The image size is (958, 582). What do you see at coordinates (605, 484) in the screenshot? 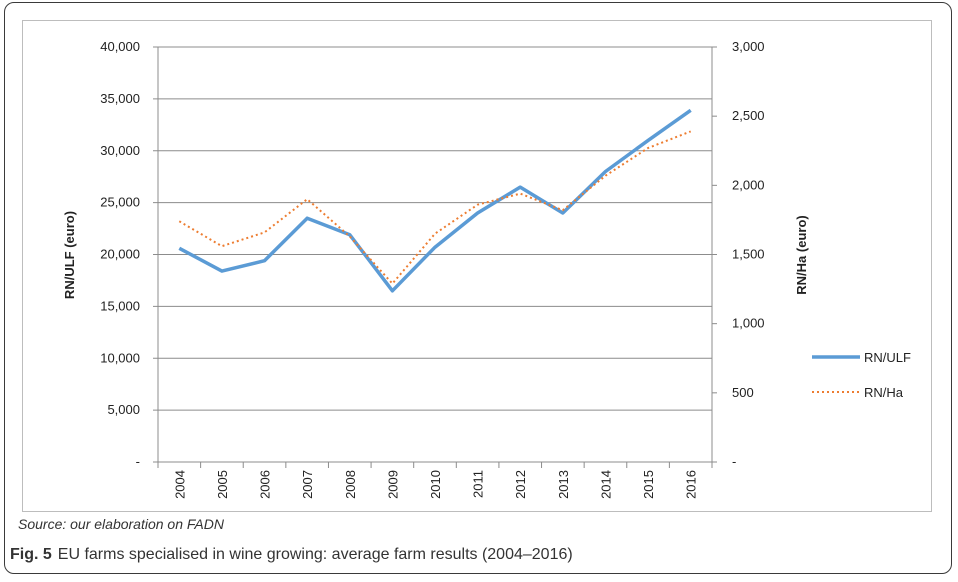
I see `x-tick-label: 2014` at bounding box center [605, 484].